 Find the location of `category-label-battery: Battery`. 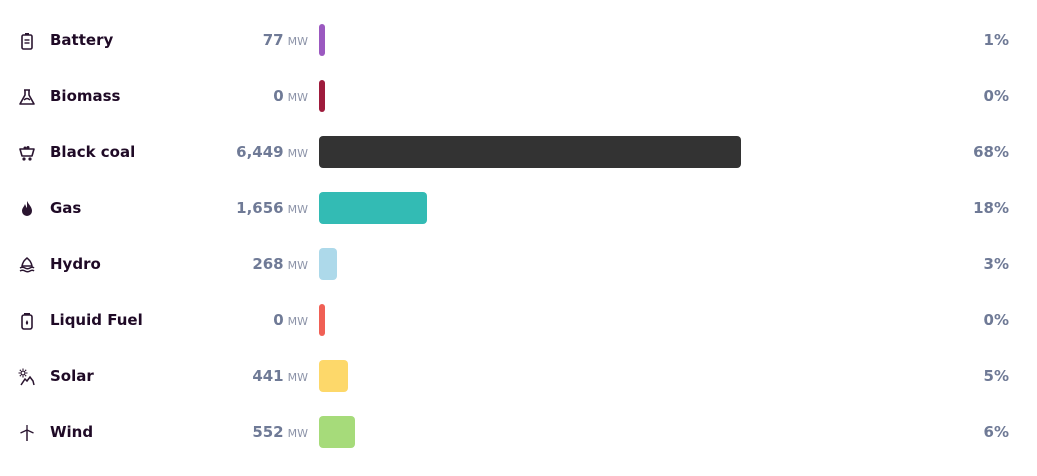

category-label-battery: Battery is located at coordinates (82, 40).